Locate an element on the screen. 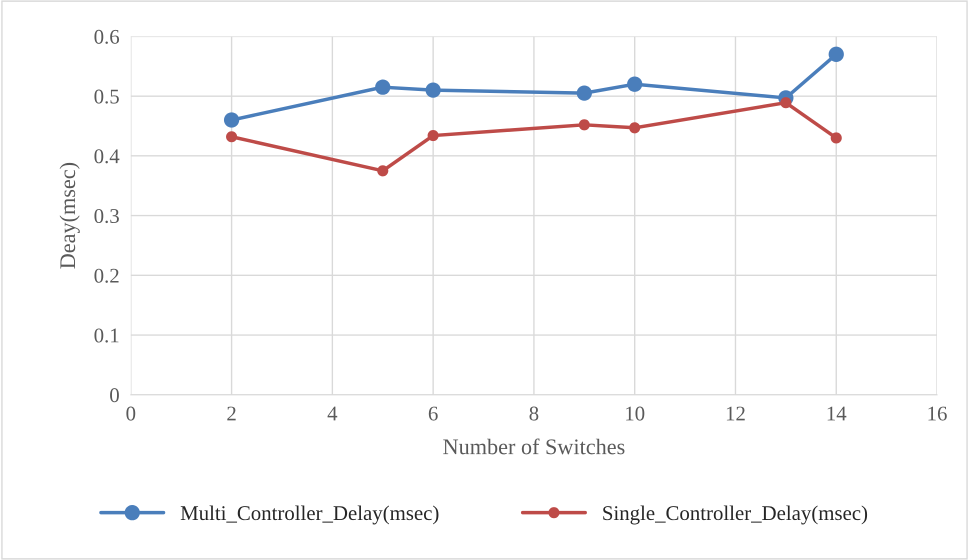  legend-label: Single_Controller_Delay(msec) is located at coordinates (735, 515).